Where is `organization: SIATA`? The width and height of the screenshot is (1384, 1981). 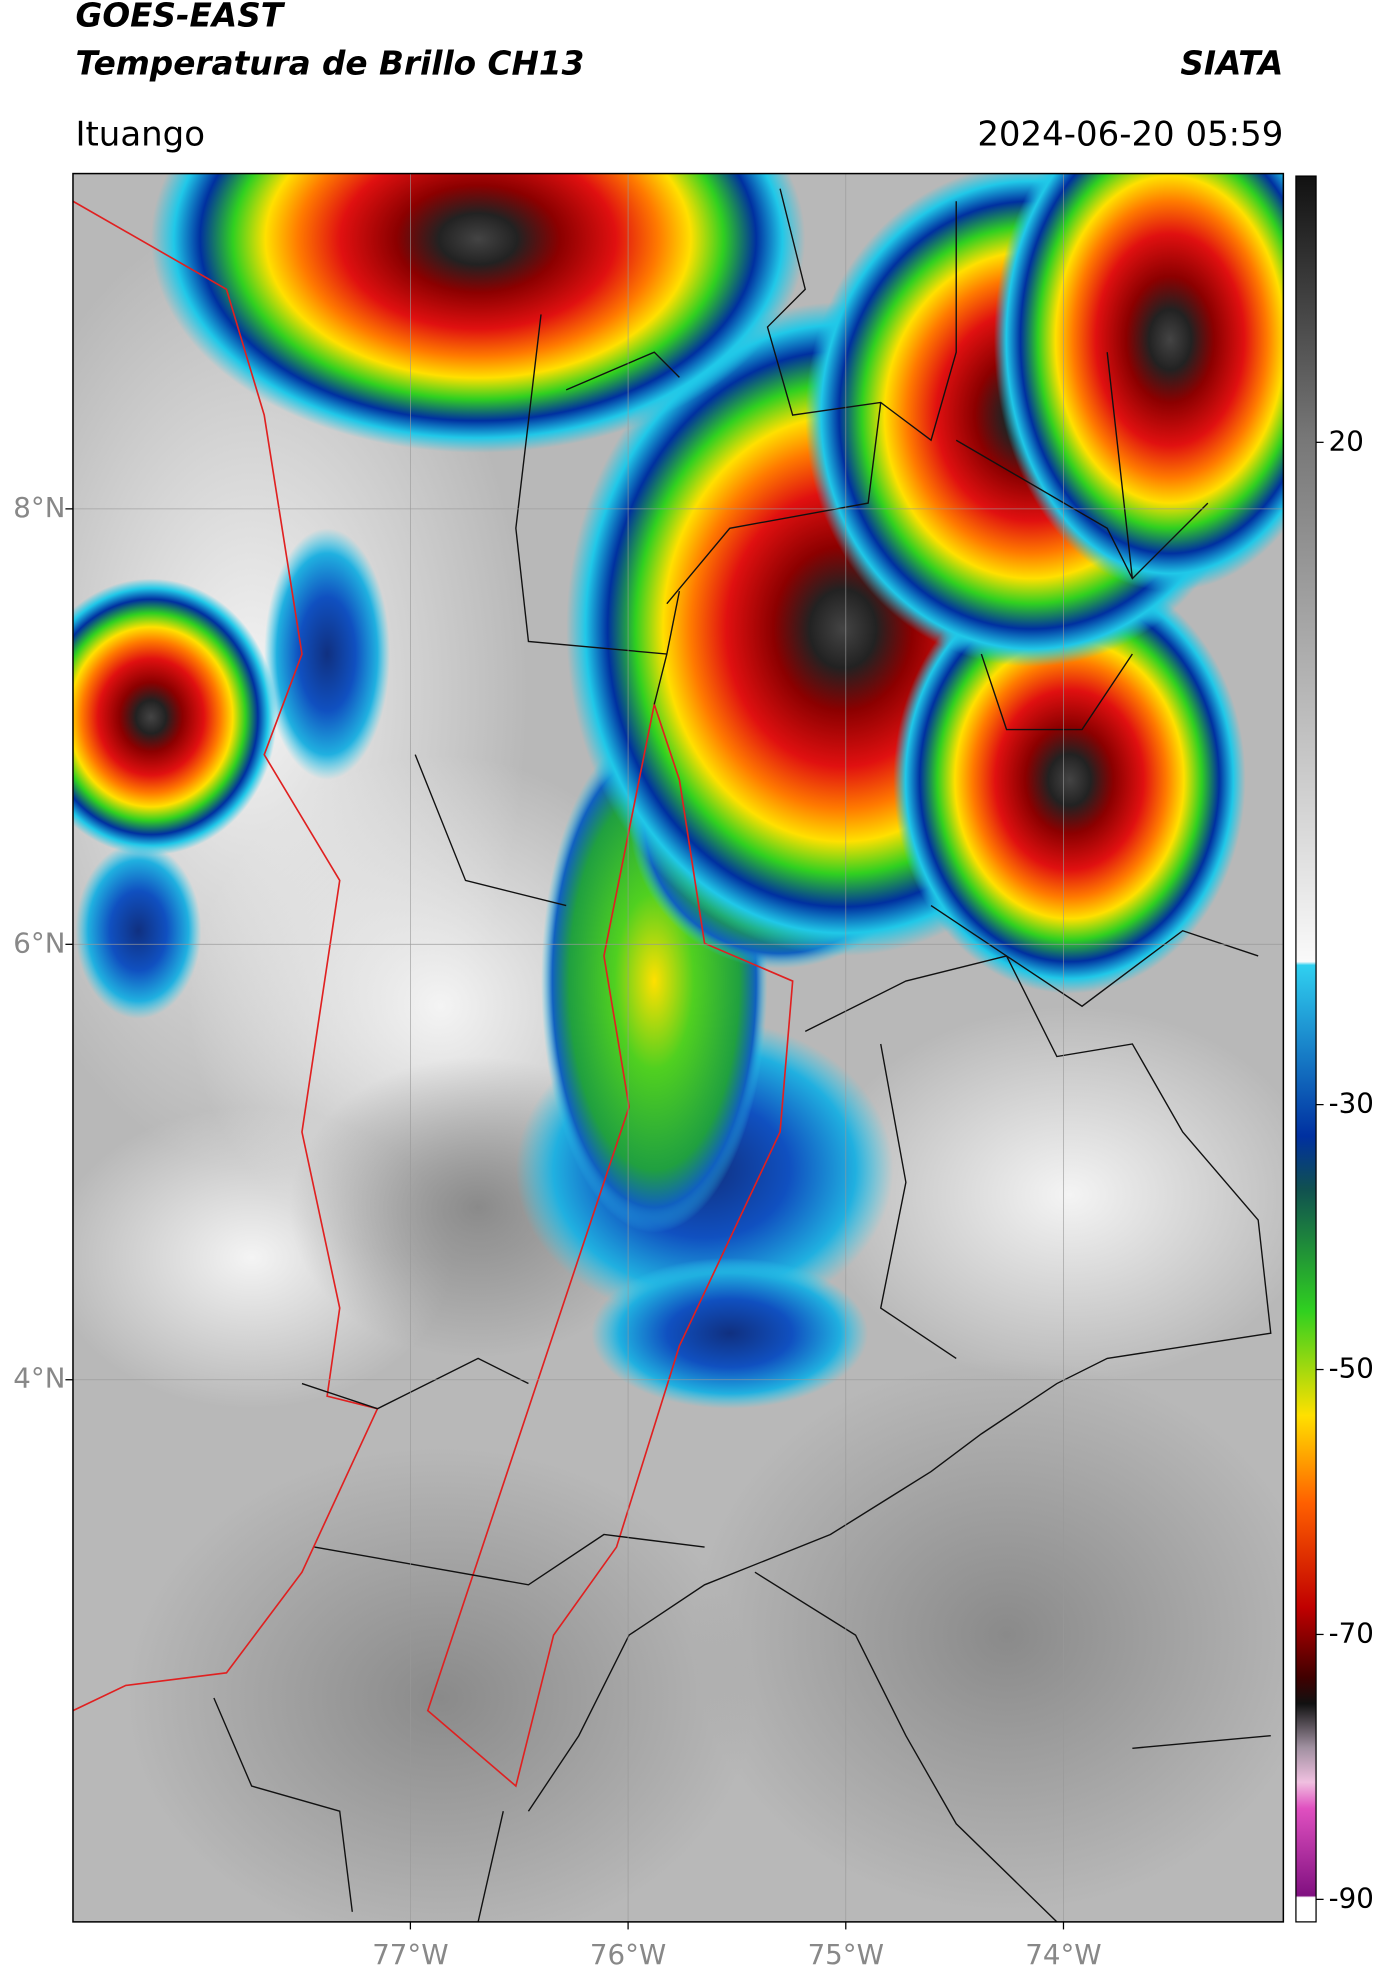
organization: SIATA is located at coordinates (1231, 63).